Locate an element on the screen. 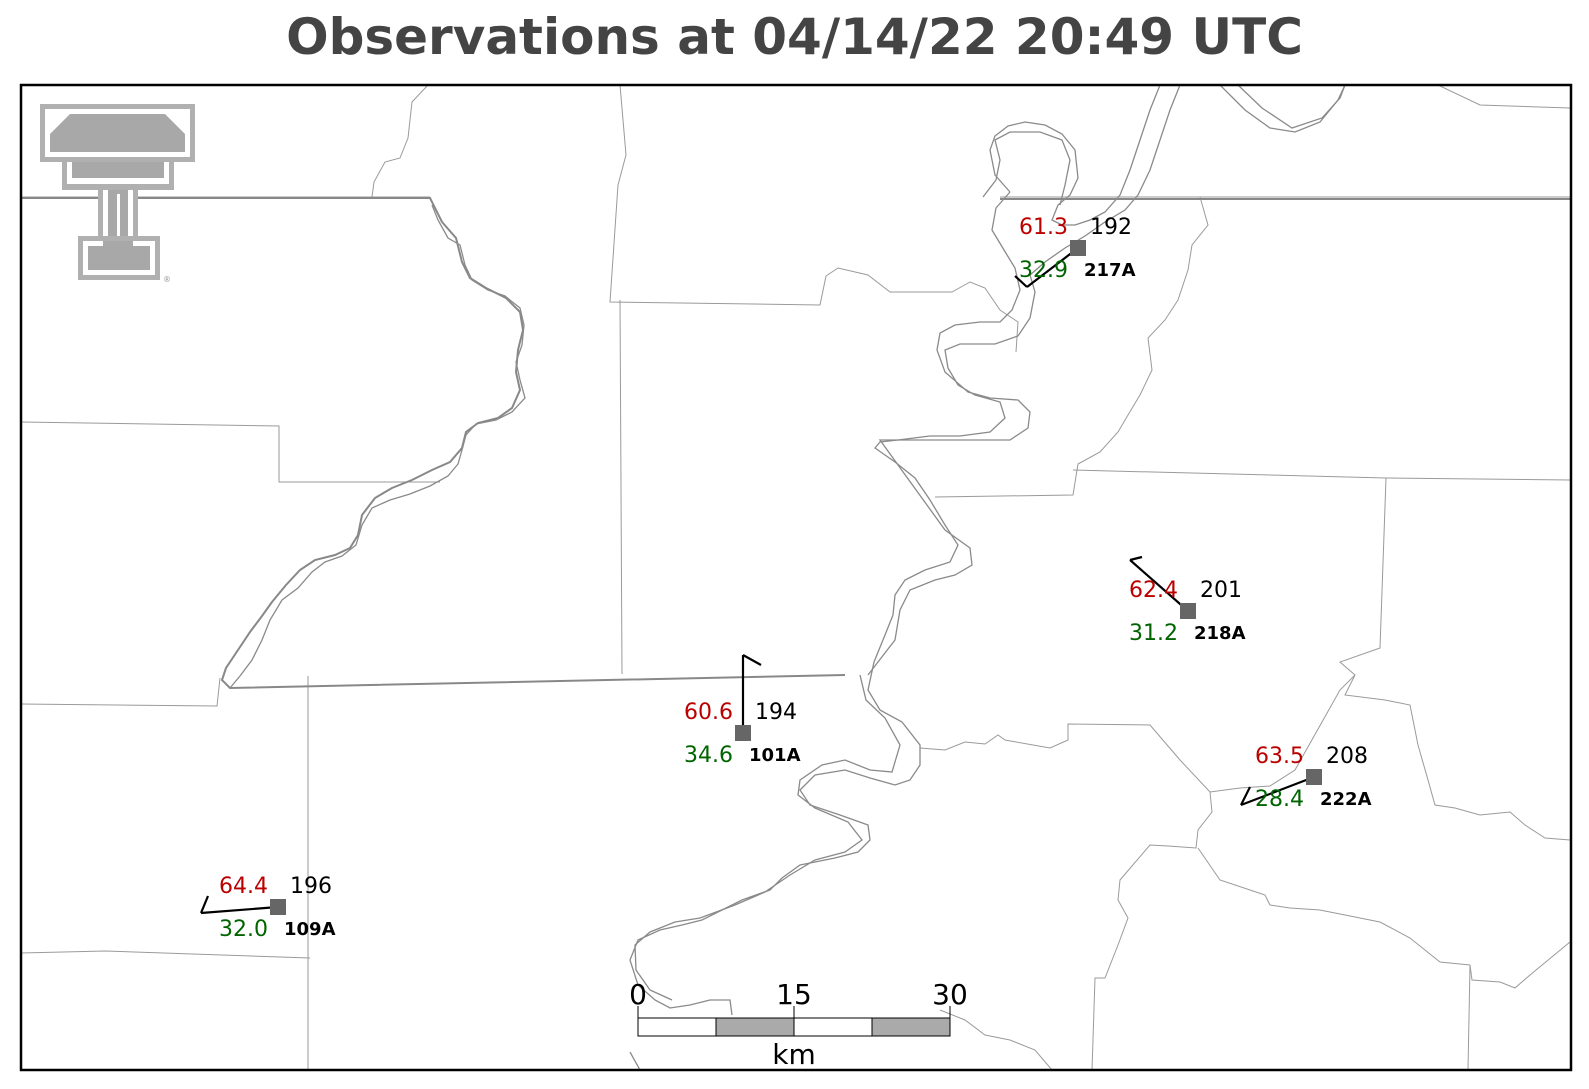 The image size is (1589, 1089). station-id: 217A is located at coordinates (1110, 270).